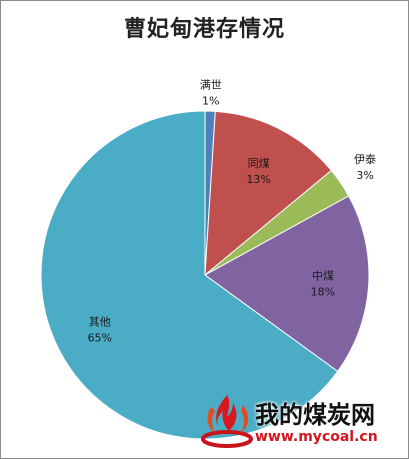 The image size is (409, 459). I want to click on slice-name-label: 伊泰, so click(365, 159).